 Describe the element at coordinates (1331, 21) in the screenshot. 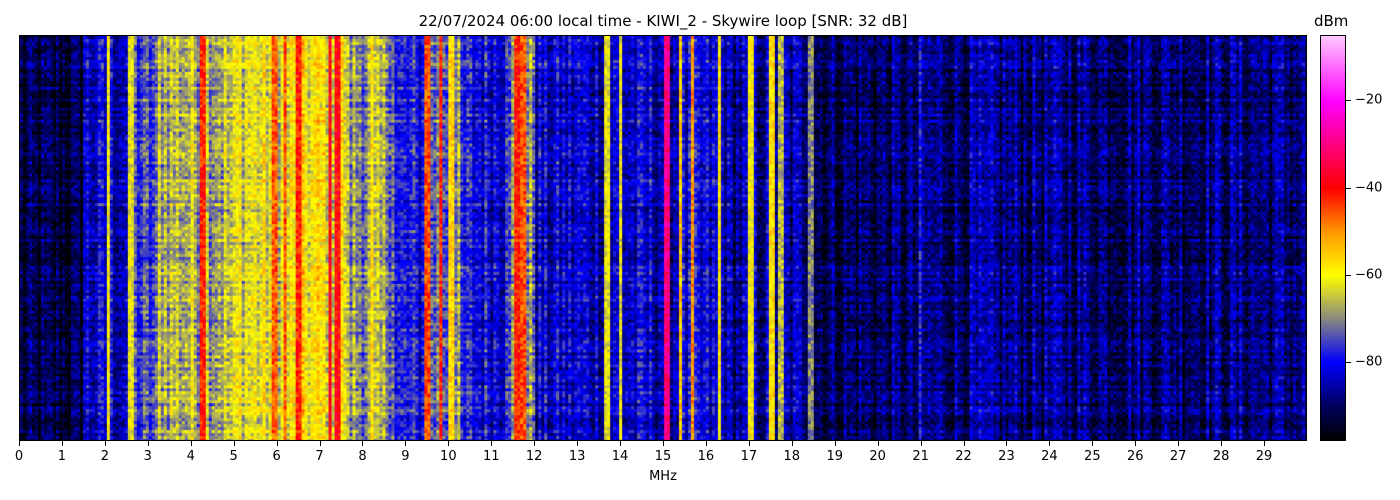

I see `colorbar-label: dBm` at that location.